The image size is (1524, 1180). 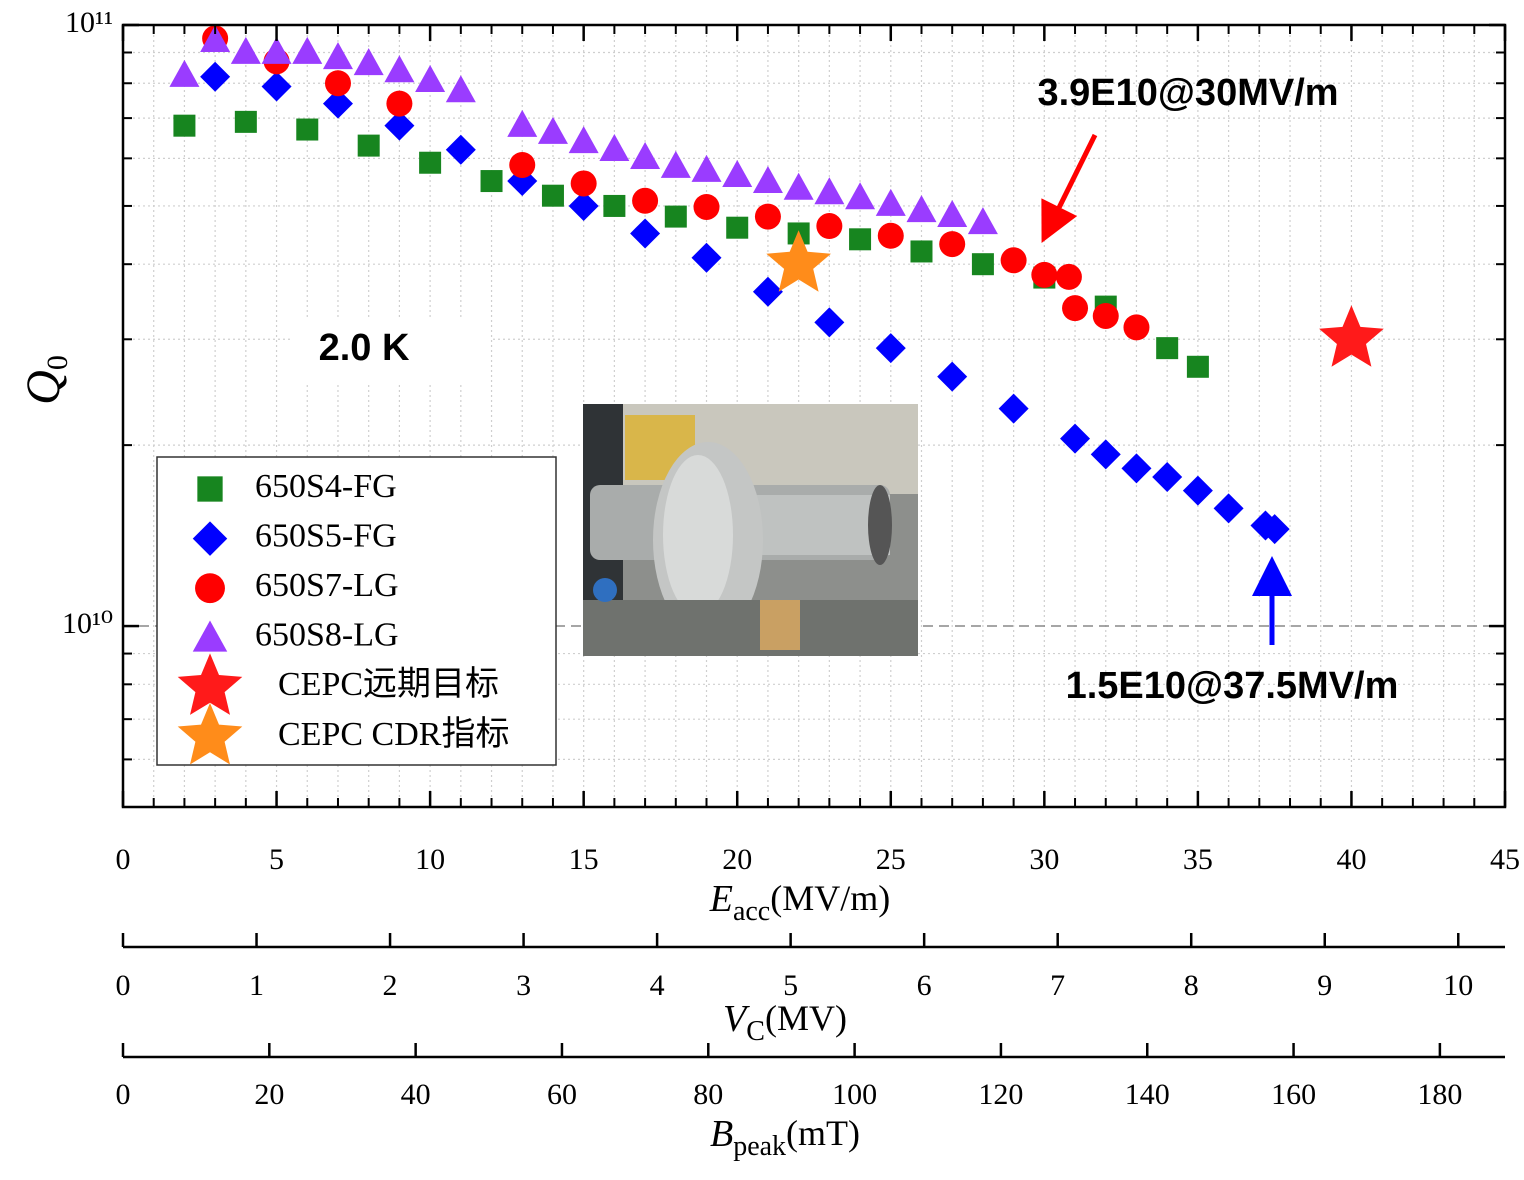 What do you see at coordinates (1191, 985) in the screenshot?
I see `x-tick-label: 8` at bounding box center [1191, 985].